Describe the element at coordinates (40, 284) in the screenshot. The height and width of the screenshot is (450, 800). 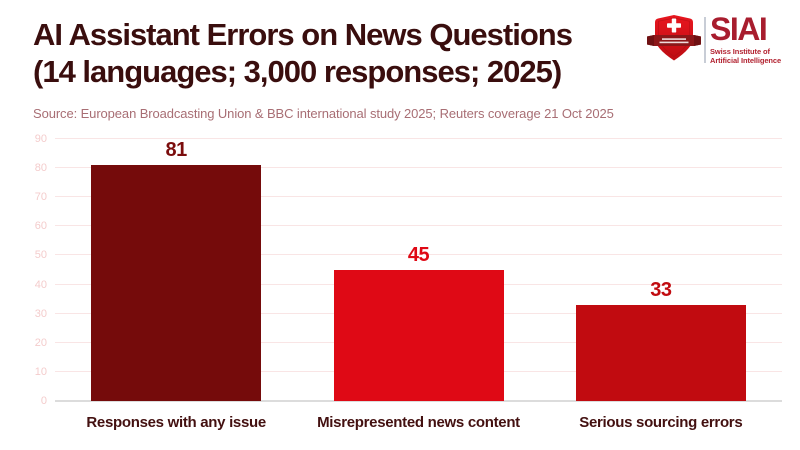
I see `y-tick-label: 40` at that location.